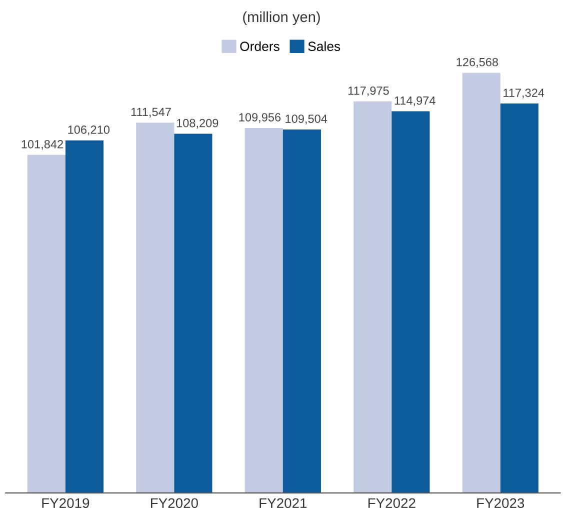 This screenshot has height=520, width=563. I want to click on x-tick-label: FY2021, so click(283, 503).